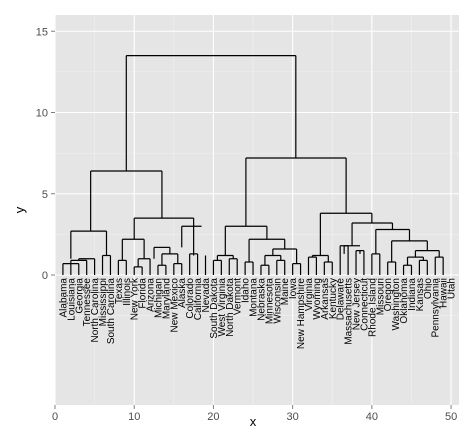 Image resolution: width=474 pixels, height=439 pixels. Describe the element at coordinates (103, 302) in the screenshot. I see `leaf-label: Mississippi` at that location.